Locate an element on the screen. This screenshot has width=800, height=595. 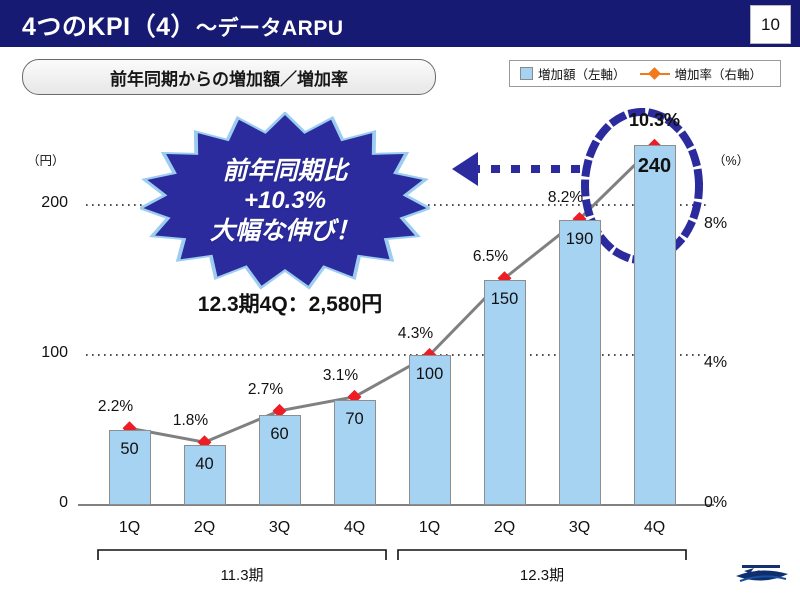
y2-axis-tick-label: 4% is located at coordinates (716, 363).